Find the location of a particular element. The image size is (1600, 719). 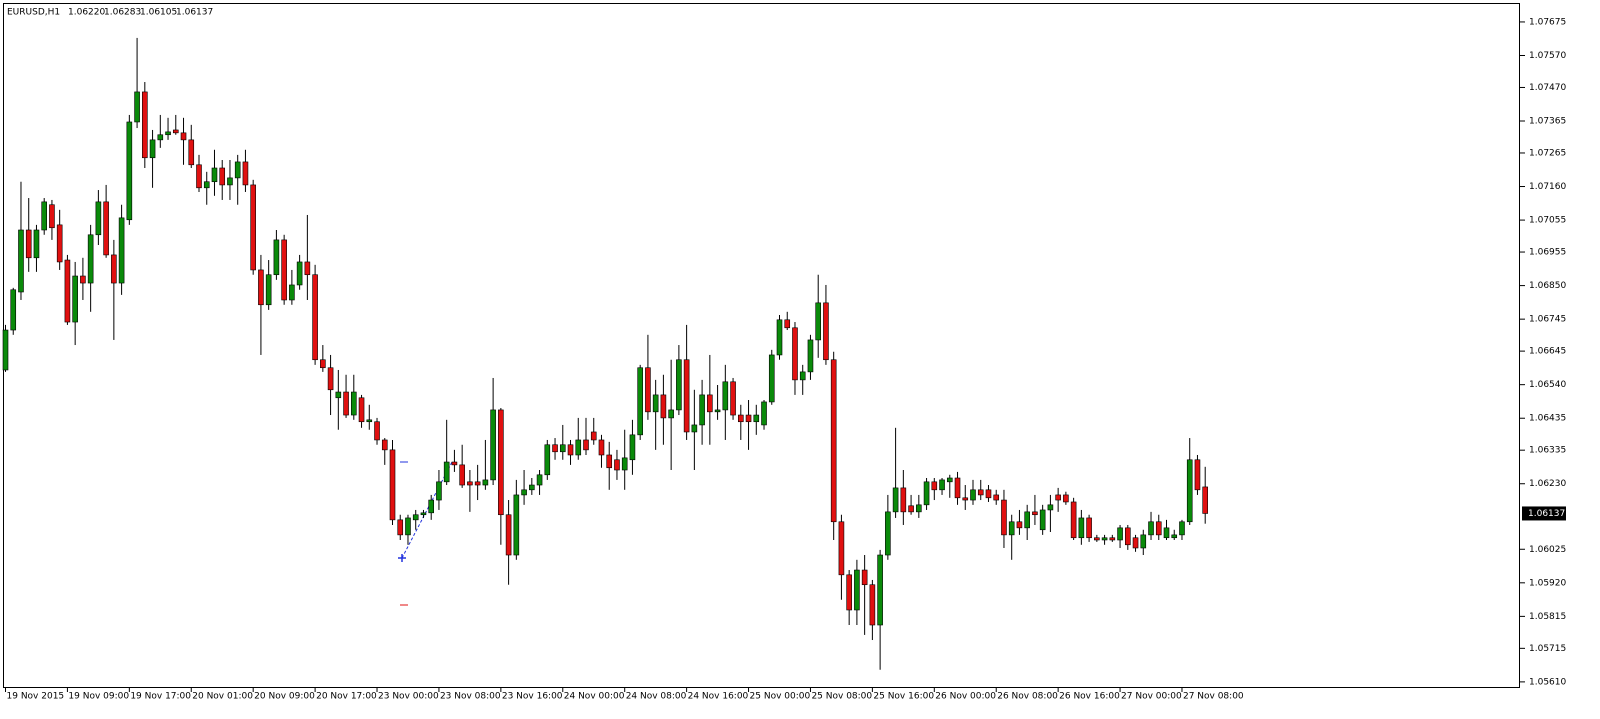

y-tick-label: 1.05815 is located at coordinates (1547, 617).